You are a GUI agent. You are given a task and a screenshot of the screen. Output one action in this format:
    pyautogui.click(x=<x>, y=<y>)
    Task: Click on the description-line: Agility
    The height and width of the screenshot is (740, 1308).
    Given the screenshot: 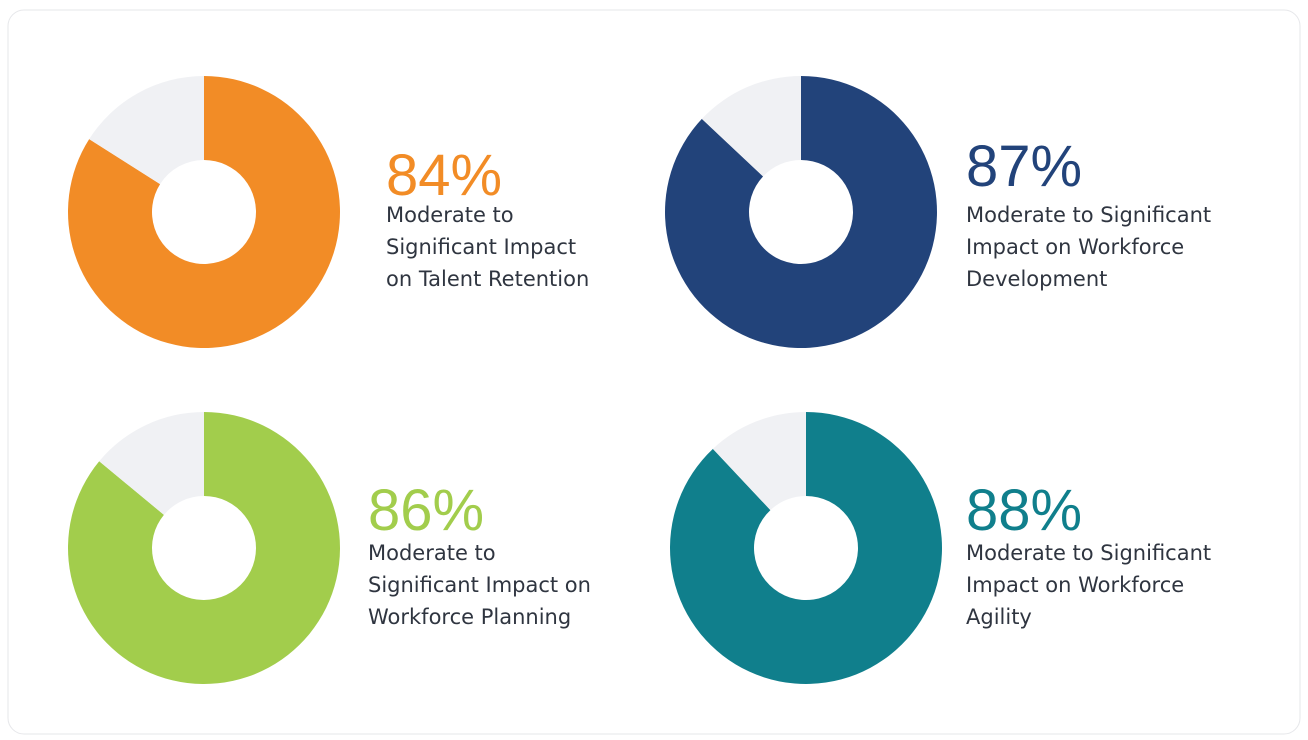 What is the action you would take?
    pyautogui.click(x=999, y=617)
    